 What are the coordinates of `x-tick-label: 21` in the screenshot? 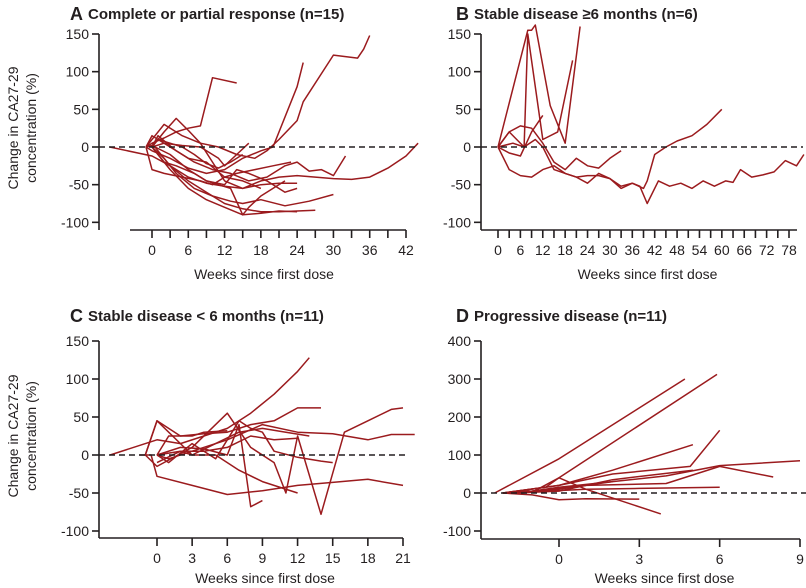 It's located at (403, 558).